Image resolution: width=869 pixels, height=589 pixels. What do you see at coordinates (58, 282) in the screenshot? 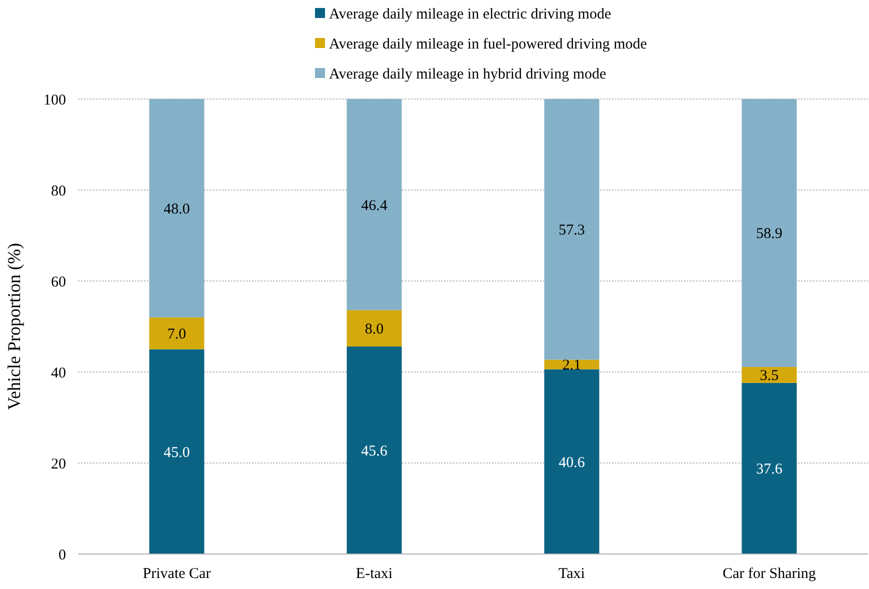
I see `y-tick-label: 60` at bounding box center [58, 282].